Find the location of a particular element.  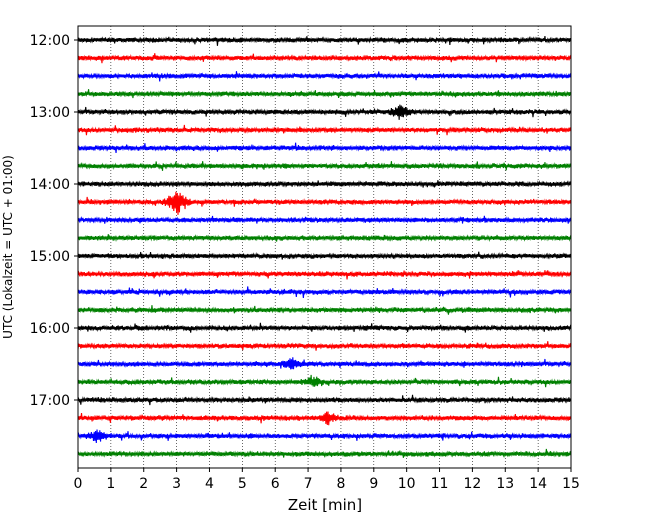

x-tick-label-0: 0 is located at coordinates (78, 484).